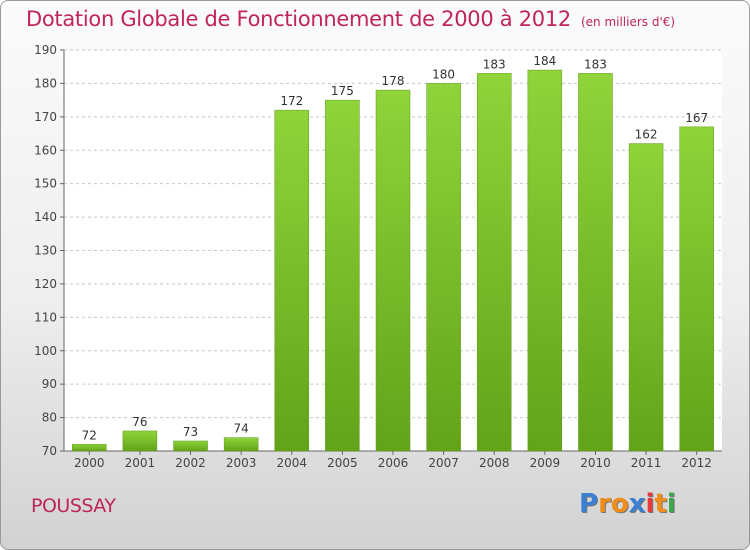 The image size is (750, 550). I want to click on y-tick-label: 70, so click(49, 451).